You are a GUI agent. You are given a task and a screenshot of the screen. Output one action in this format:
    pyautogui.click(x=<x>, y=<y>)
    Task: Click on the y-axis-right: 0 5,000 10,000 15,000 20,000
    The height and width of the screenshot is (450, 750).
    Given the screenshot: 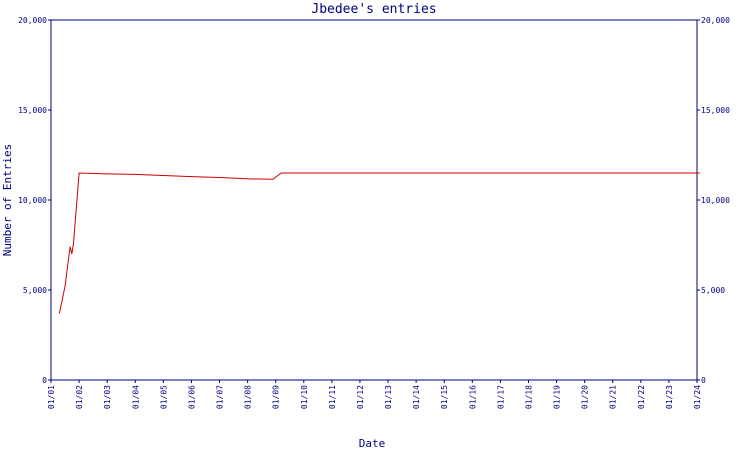 What is the action you would take?
    pyautogui.click(x=713, y=200)
    